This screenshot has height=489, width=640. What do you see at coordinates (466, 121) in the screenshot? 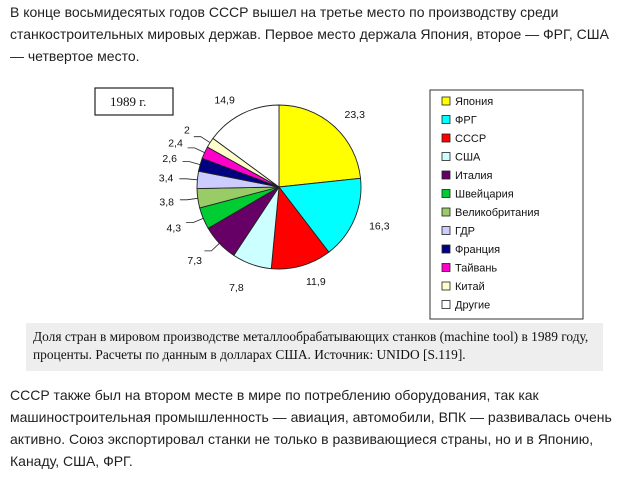
I see `legend-label-фрг: ФРГ` at bounding box center [466, 121].